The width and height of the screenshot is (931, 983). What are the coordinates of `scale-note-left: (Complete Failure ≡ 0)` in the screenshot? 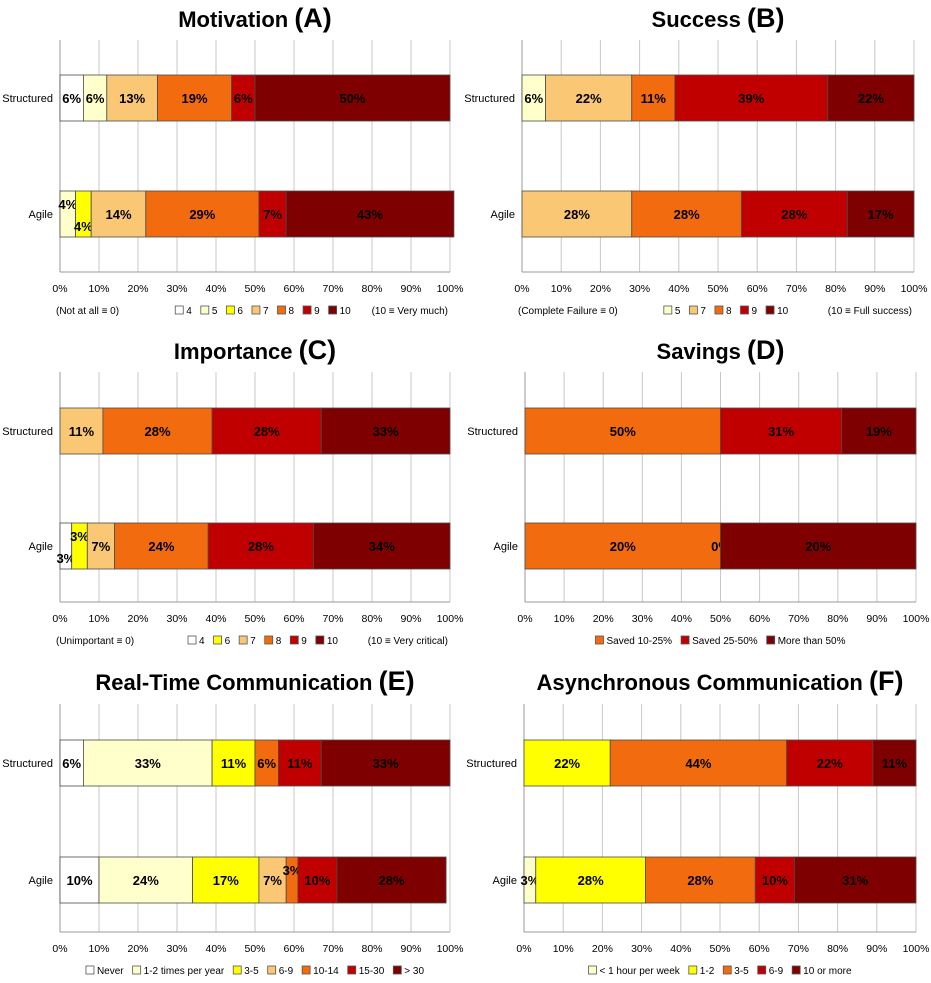 It's located at (568, 311).